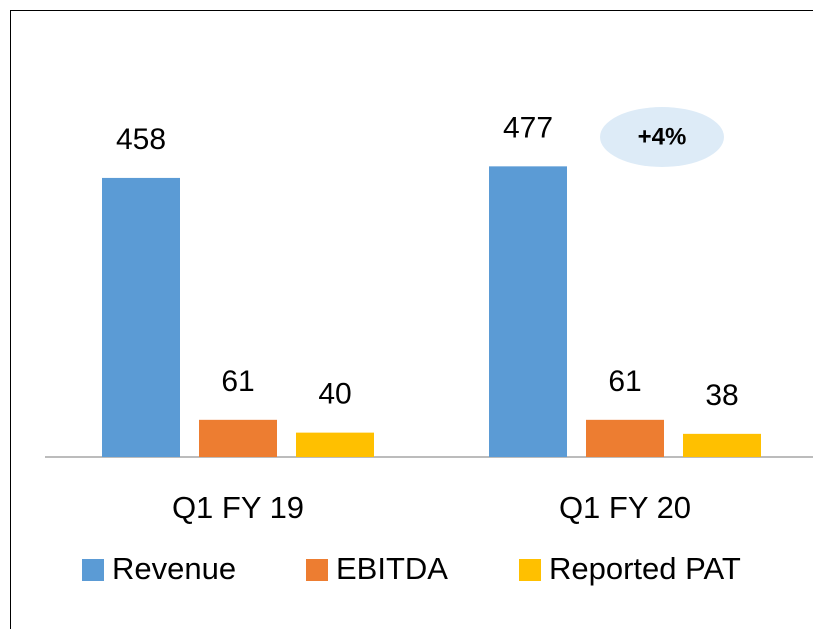 This screenshot has height=629, width=813. Describe the element at coordinates (392, 568) in the screenshot. I see `legend-label: EBITDA` at that location.